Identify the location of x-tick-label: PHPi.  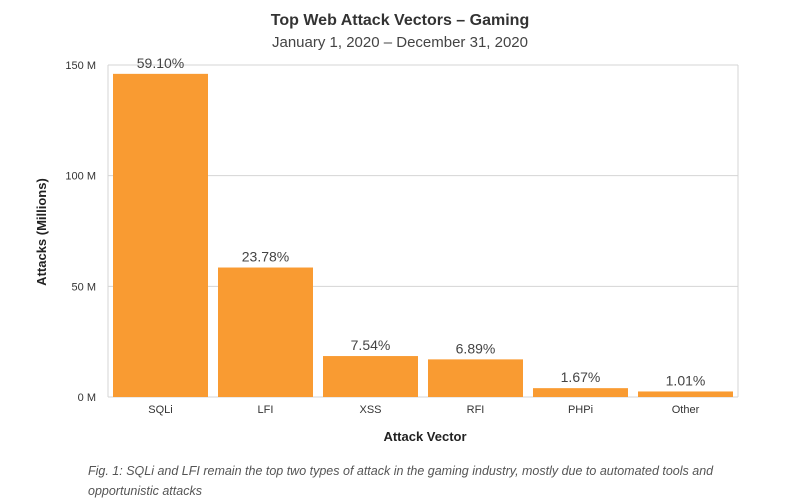
(580, 410).